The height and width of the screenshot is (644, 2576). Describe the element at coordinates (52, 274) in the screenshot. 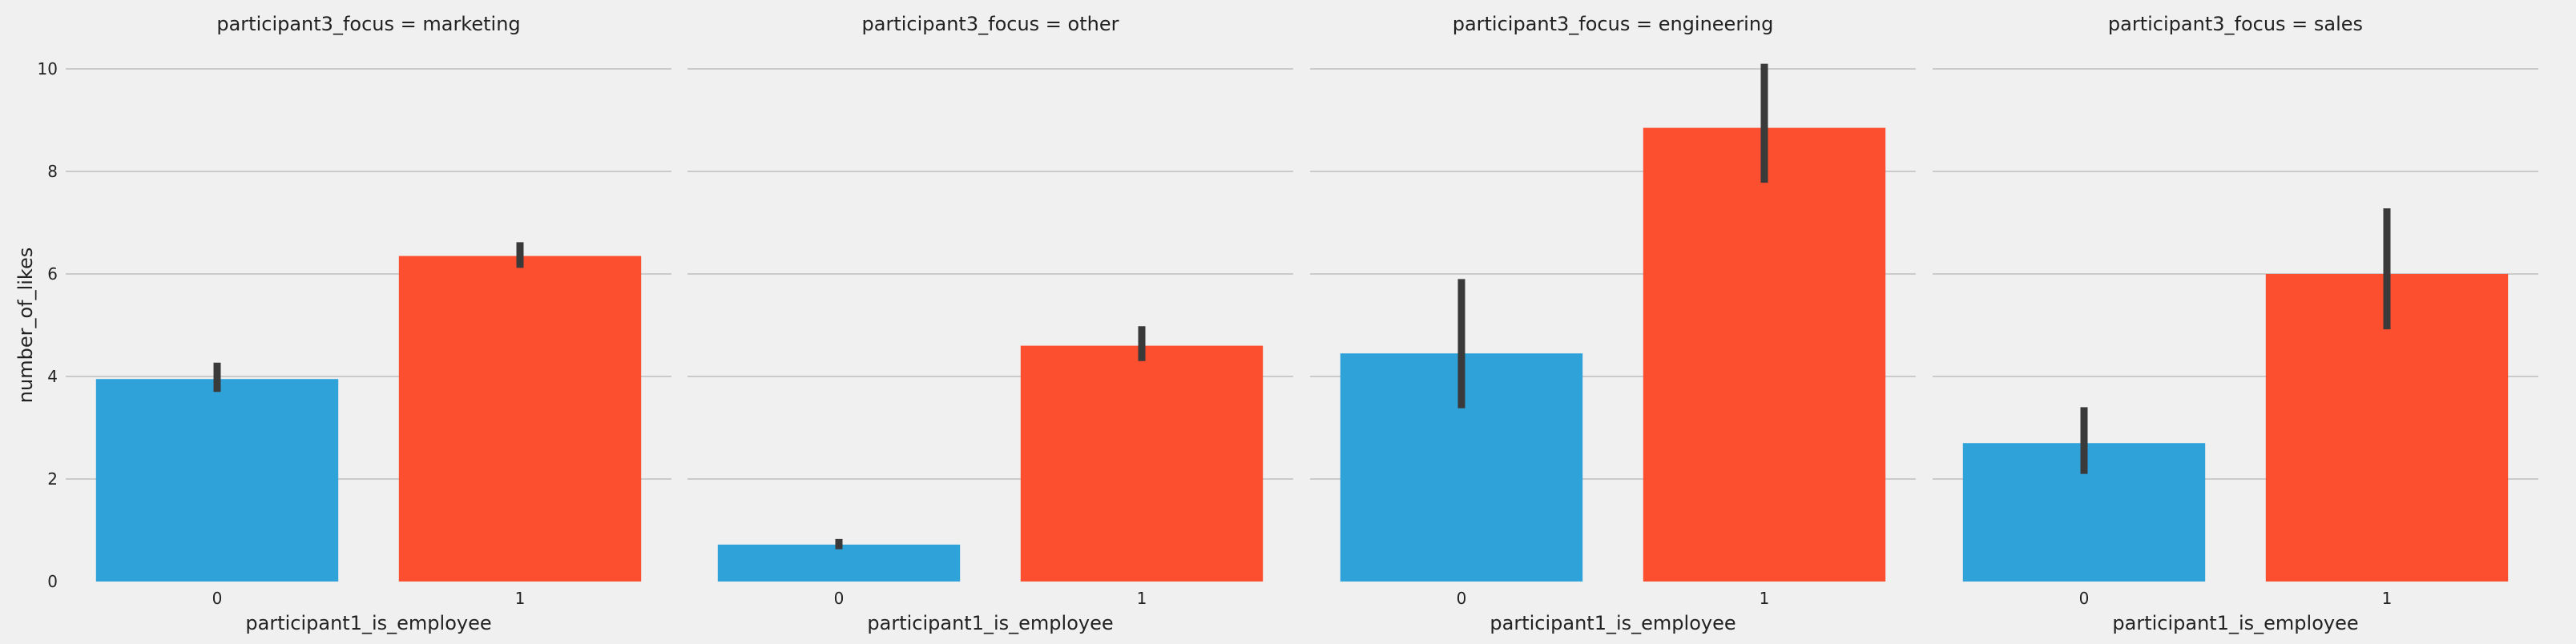

I see `y-tick-label: 6` at that location.